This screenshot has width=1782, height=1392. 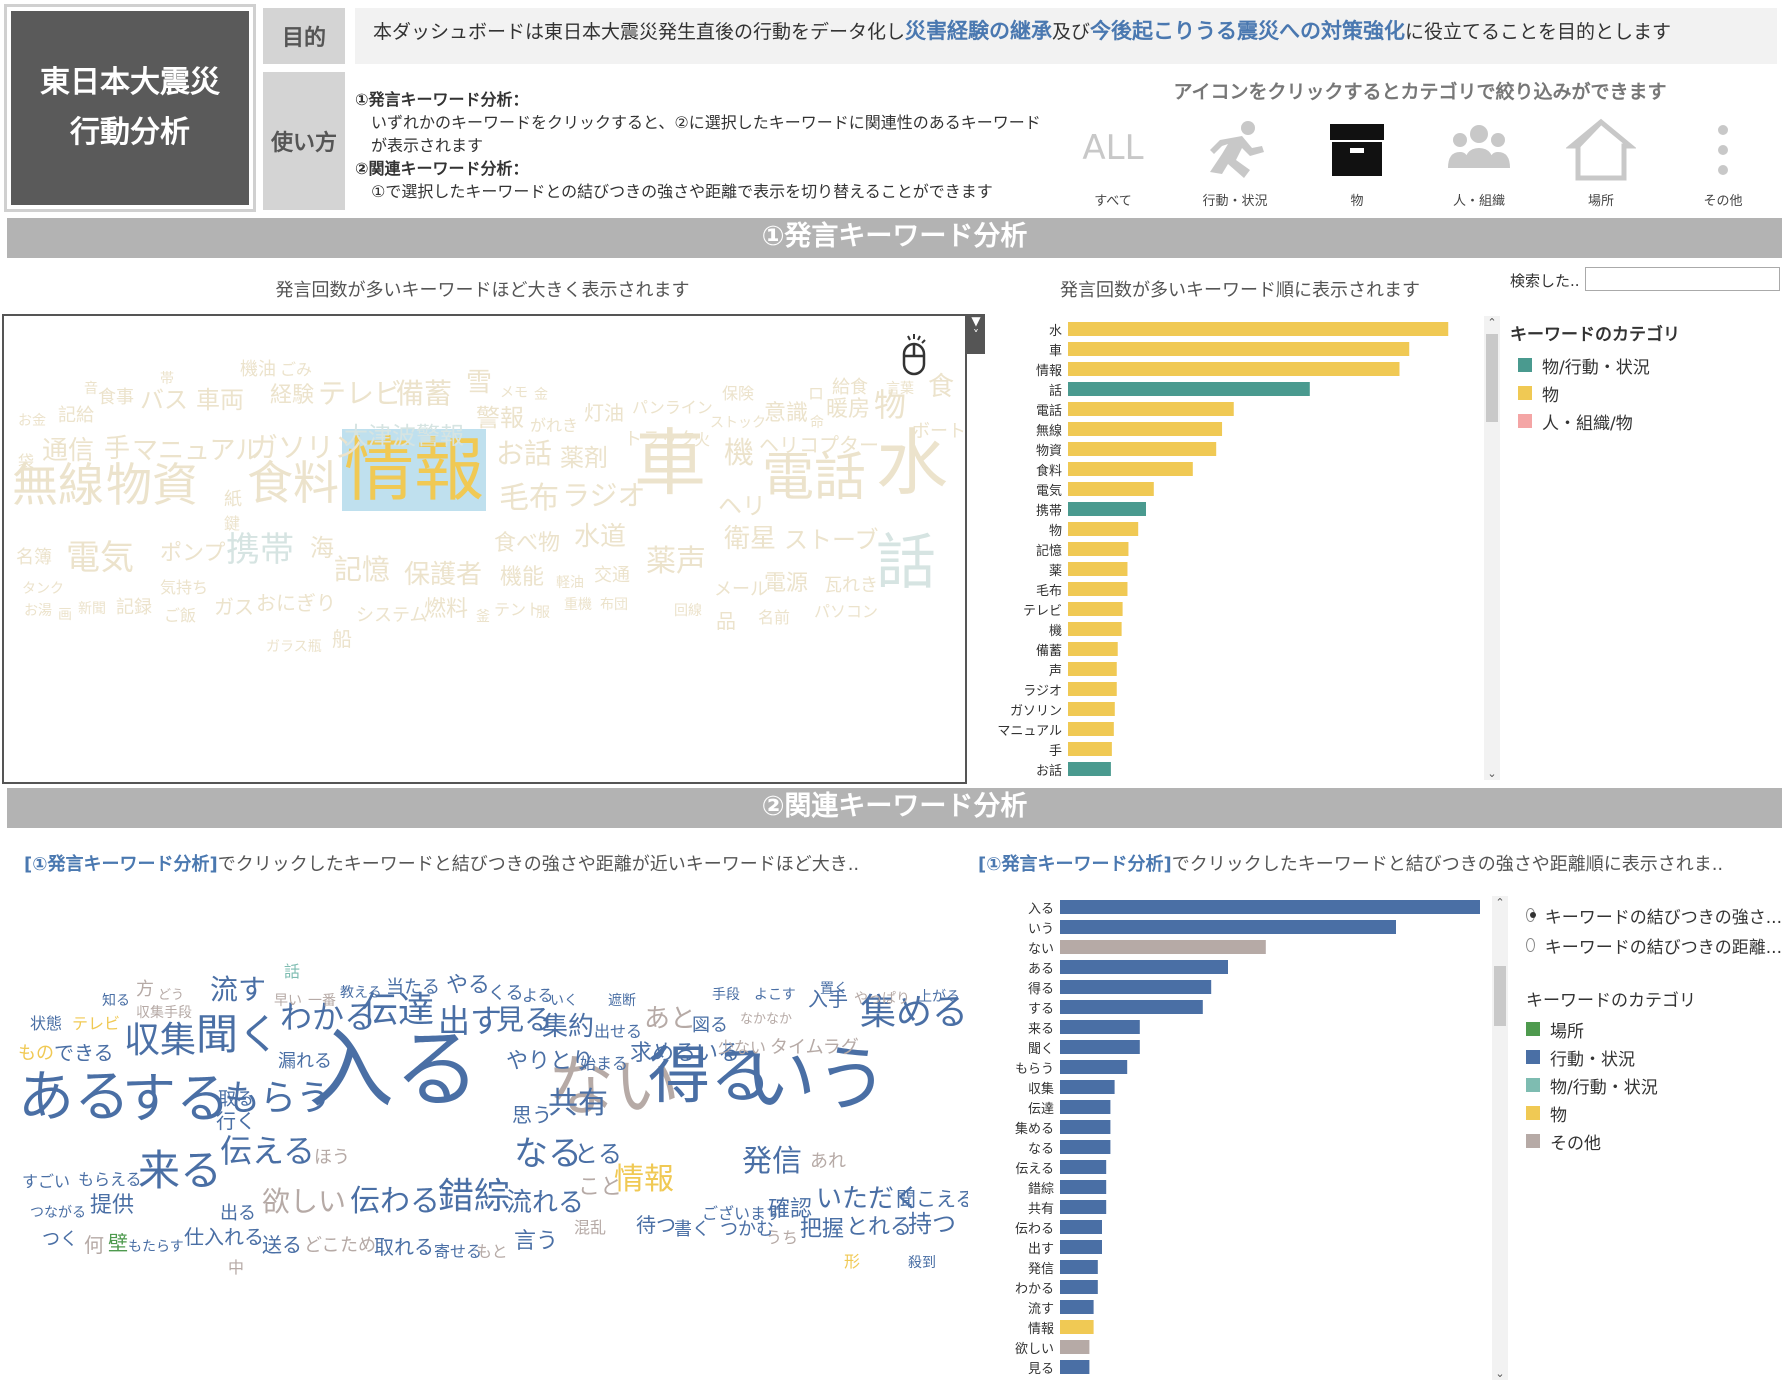 What do you see at coordinates (527, 544) in the screenshot?
I see `wc1-word: 食べ物` at bounding box center [527, 544].